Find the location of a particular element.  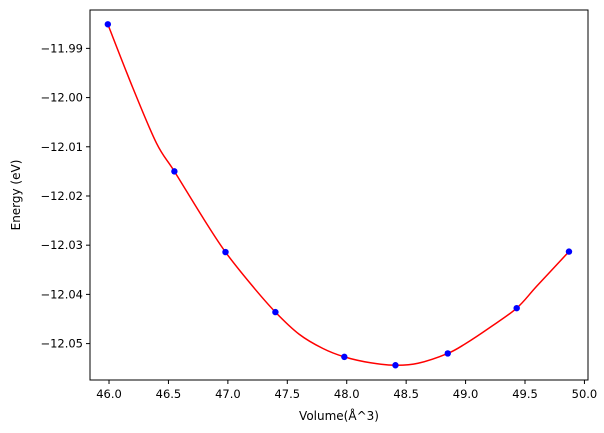

x-tick-label: 50.0 is located at coordinates (585, 394).